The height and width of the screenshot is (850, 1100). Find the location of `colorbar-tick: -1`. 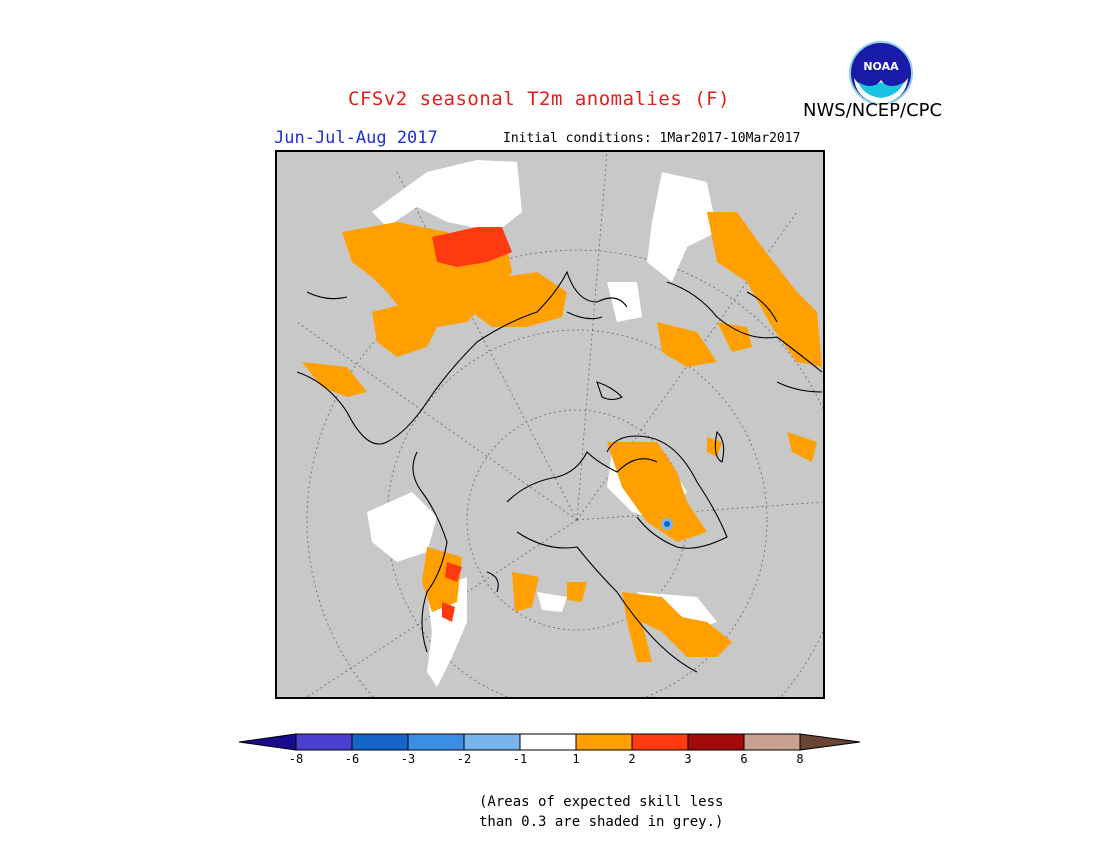

colorbar-tick: -1 is located at coordinates (520, 759).